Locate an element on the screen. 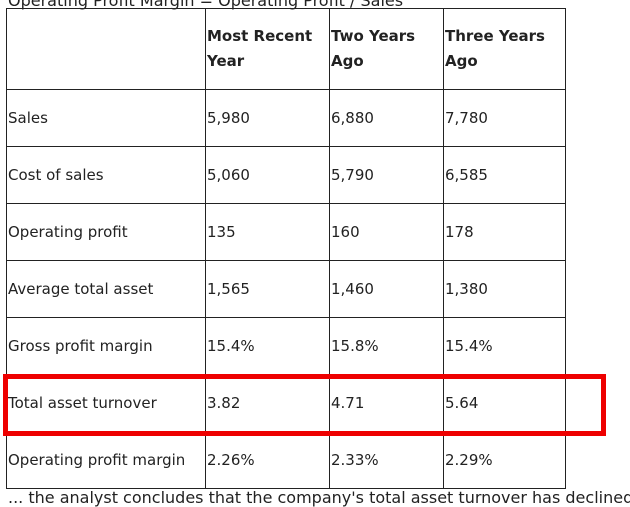 The height and width of the screenshot is (507, 630). table-cell: 4.71 is located at coordinates (386, 403).